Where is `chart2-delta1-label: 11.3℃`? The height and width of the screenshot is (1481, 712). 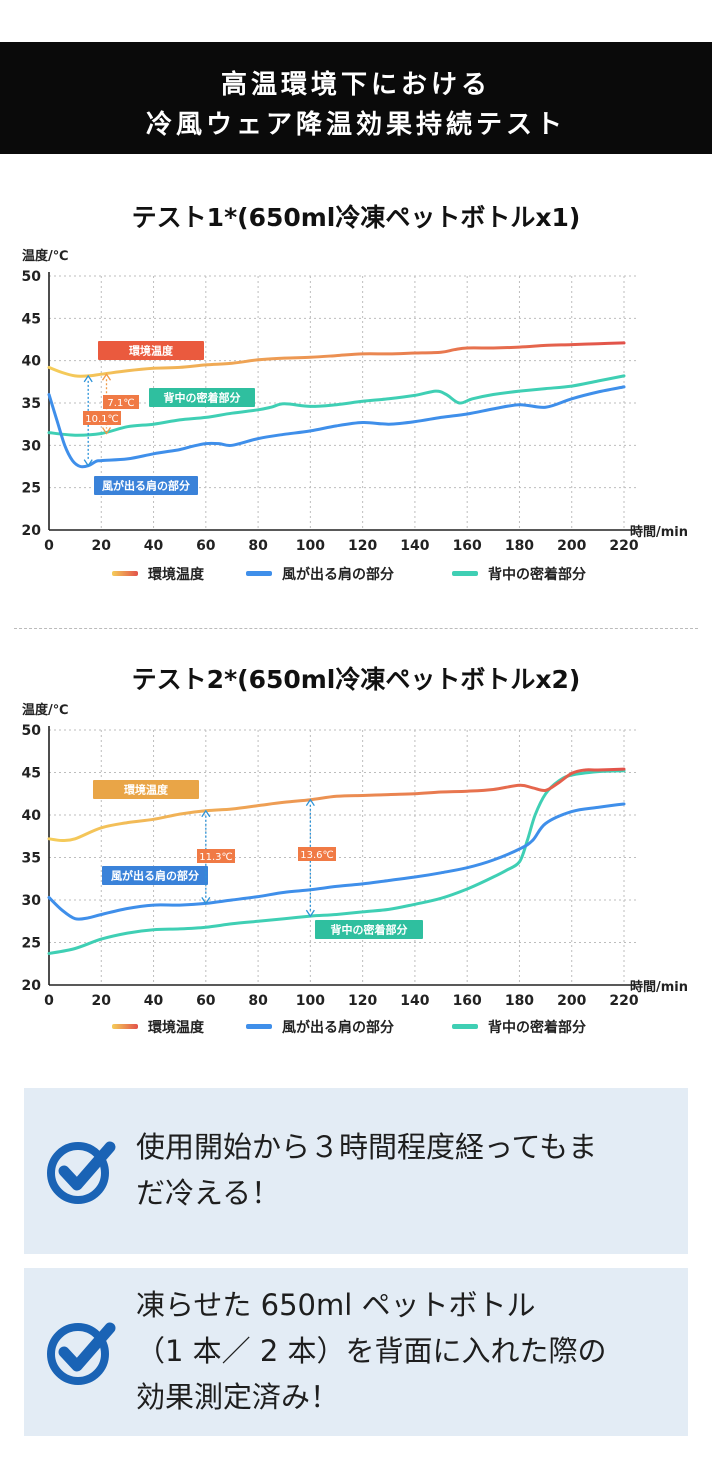
chart2-delta1-label: 11.3℃ is located at coordinates (216, 857).